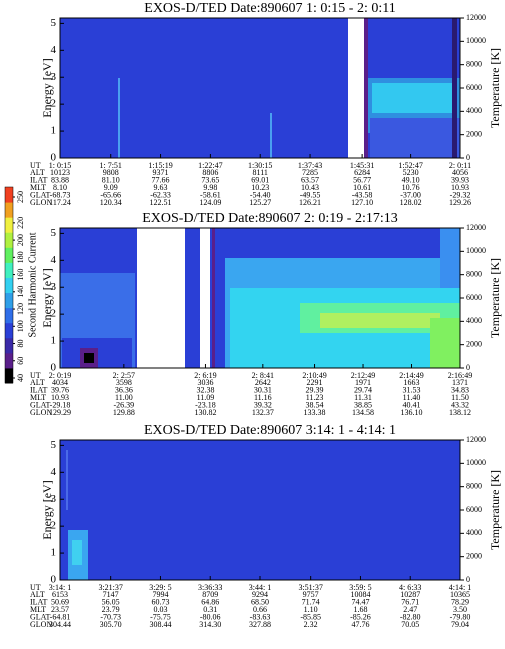  Describe the element at coordinates (206, 397) in the screenshot. I see `table-cell: 11.09` at that location.